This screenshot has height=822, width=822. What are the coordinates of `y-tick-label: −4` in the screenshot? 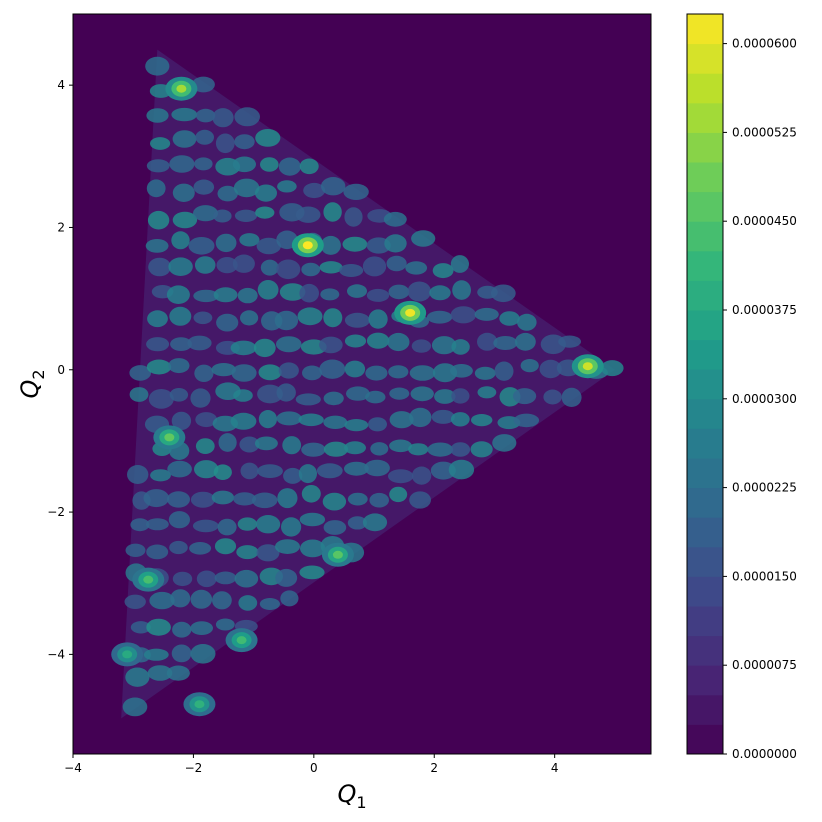 It's located at (56, 654).